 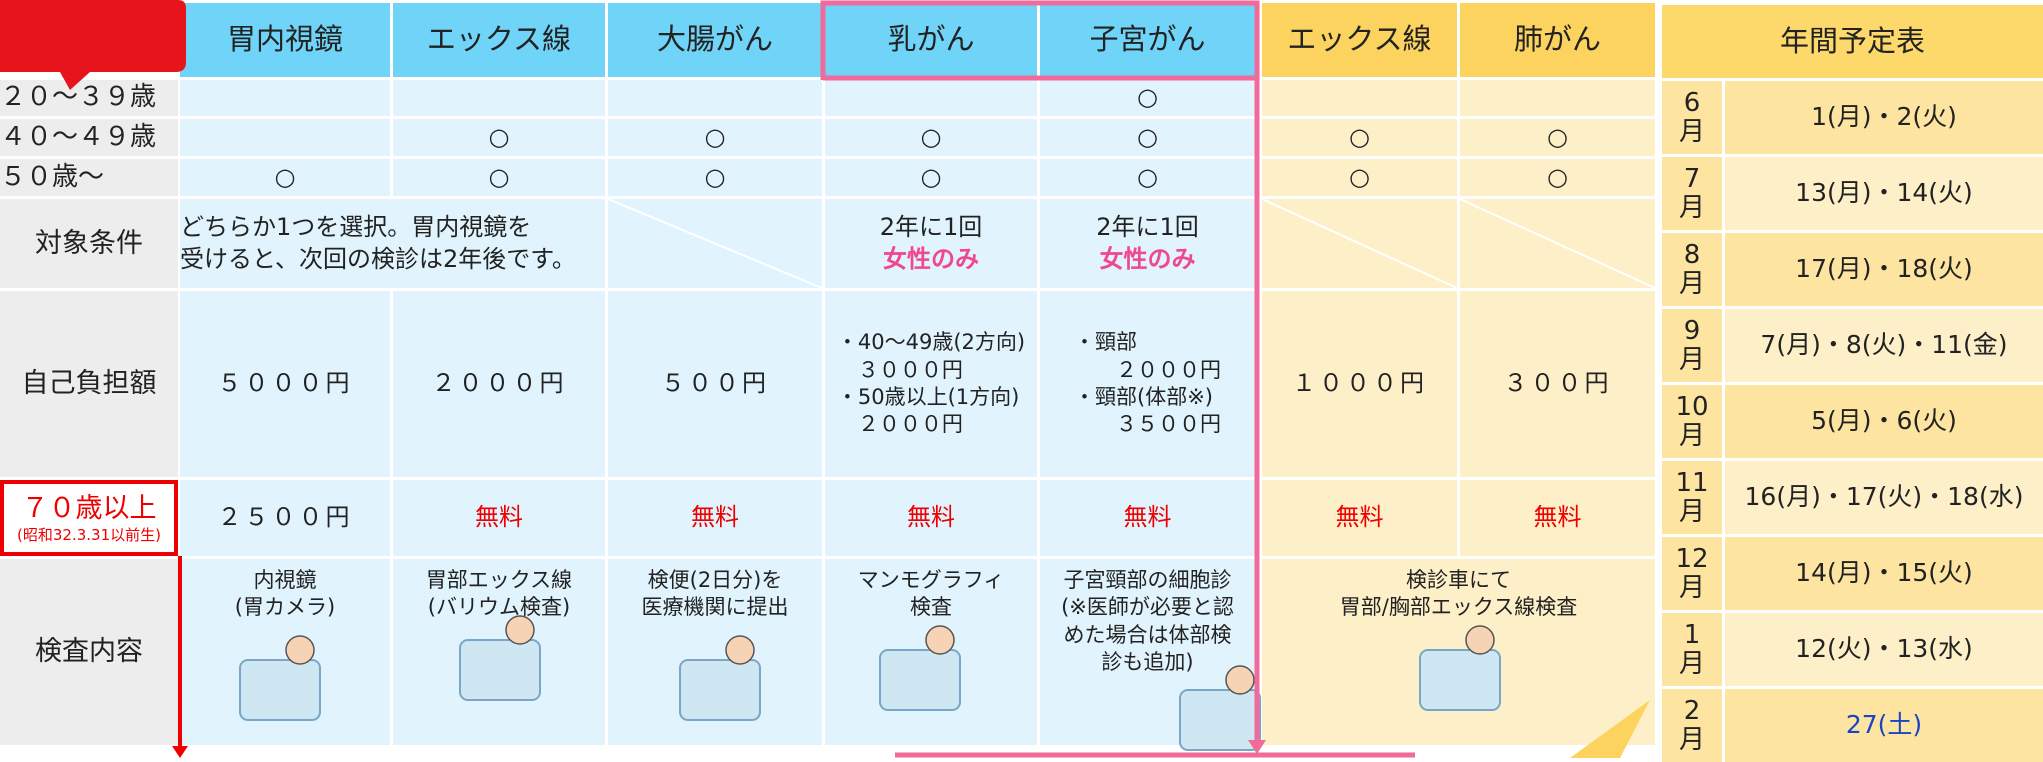 What do you see at coordinates (1557, 40) in the screenshot?
I see `column-header: 肺がん` at bounding box center [1557, 40].